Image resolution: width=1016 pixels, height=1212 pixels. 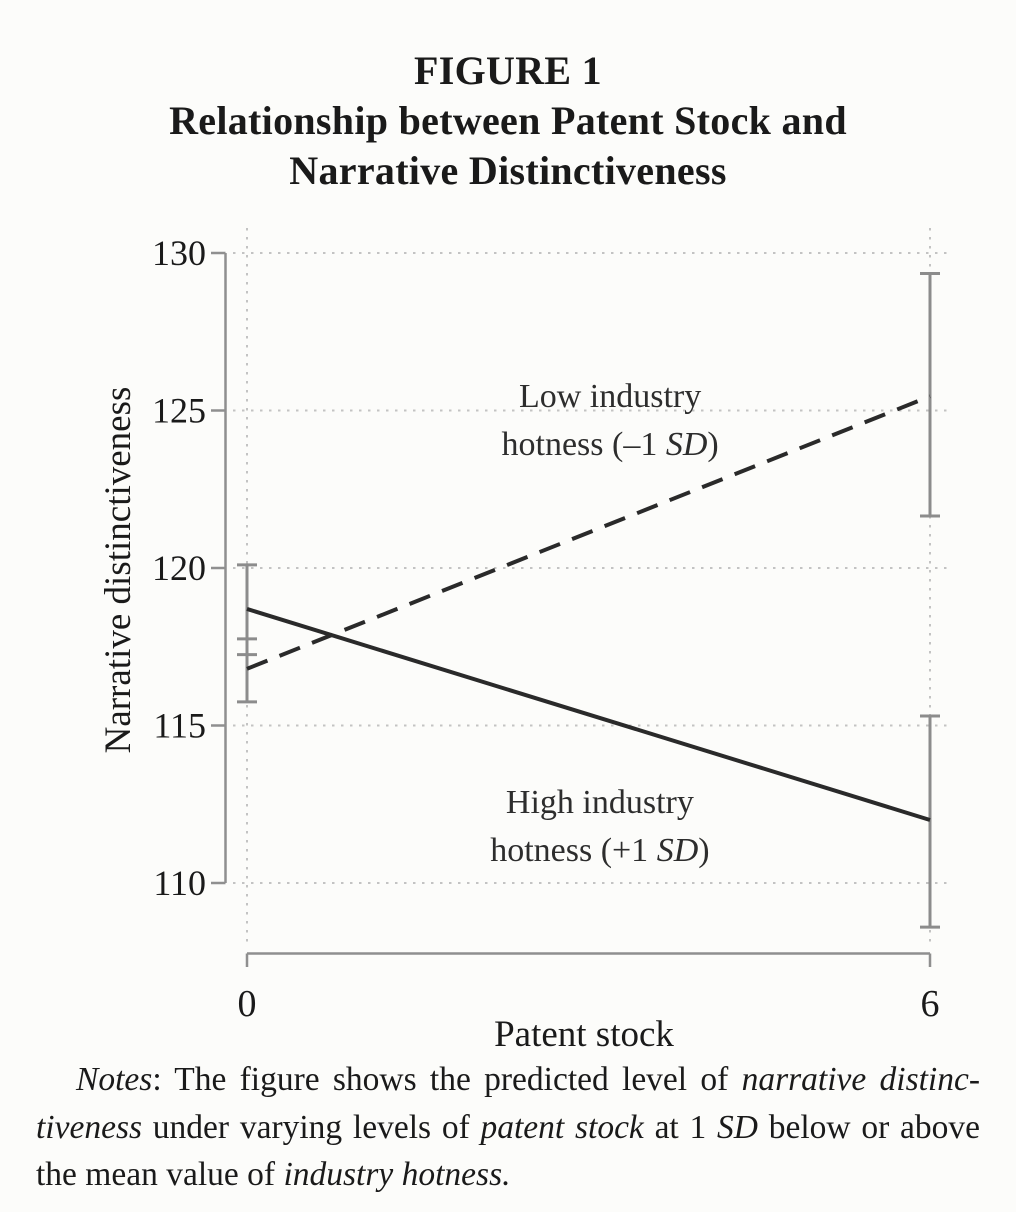 I want to click on label-high-industry-hotness: hotness (+1 SD), so click(x=599, y=850).